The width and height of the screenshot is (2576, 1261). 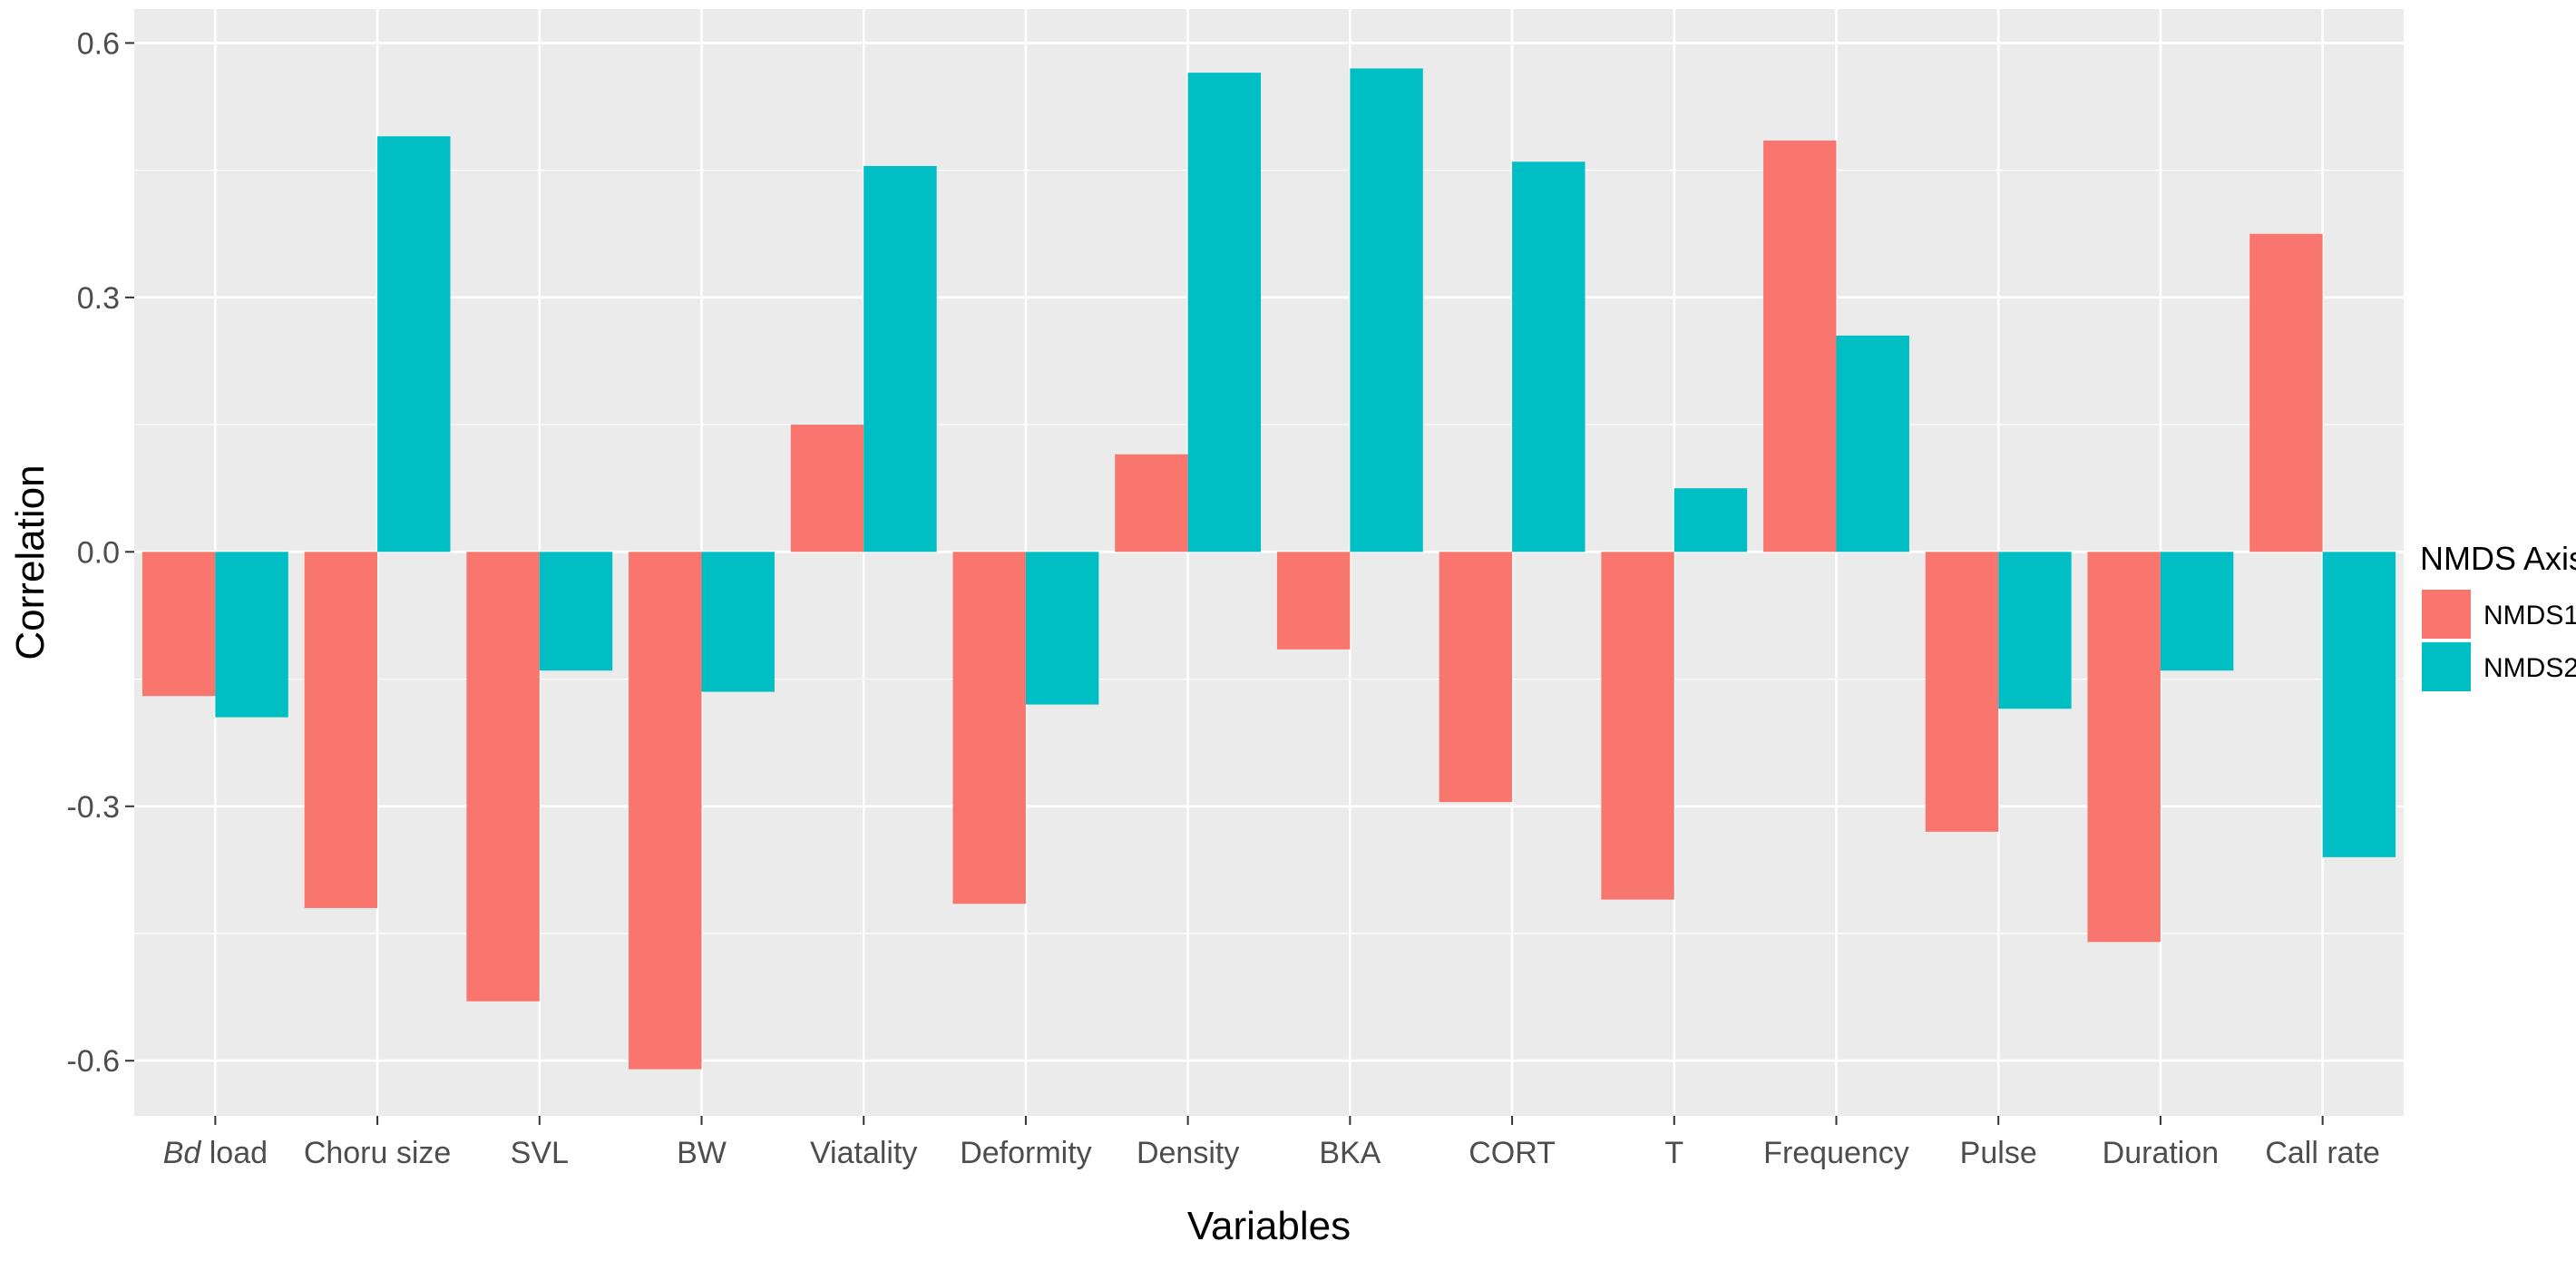 What do you see at coordinates (989, 728) in the screenshot?
I see `bar-nmds1-deformity` at bounding box center [989, 728].